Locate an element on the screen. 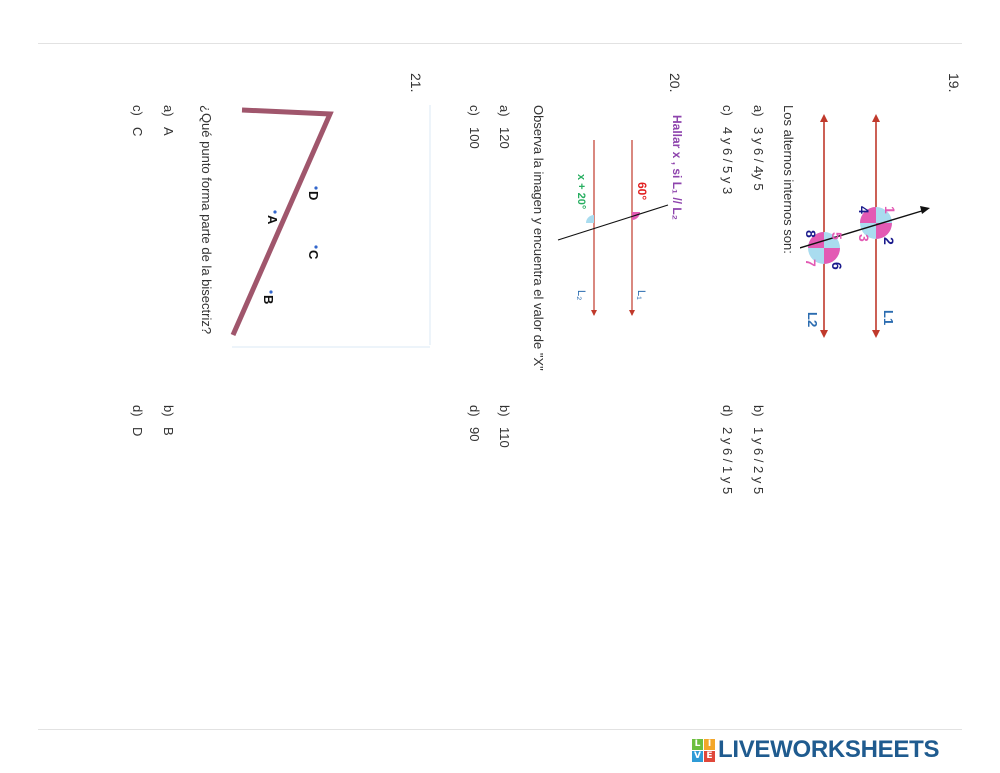  svg-text: 4 is located at coordinates (864, 210).